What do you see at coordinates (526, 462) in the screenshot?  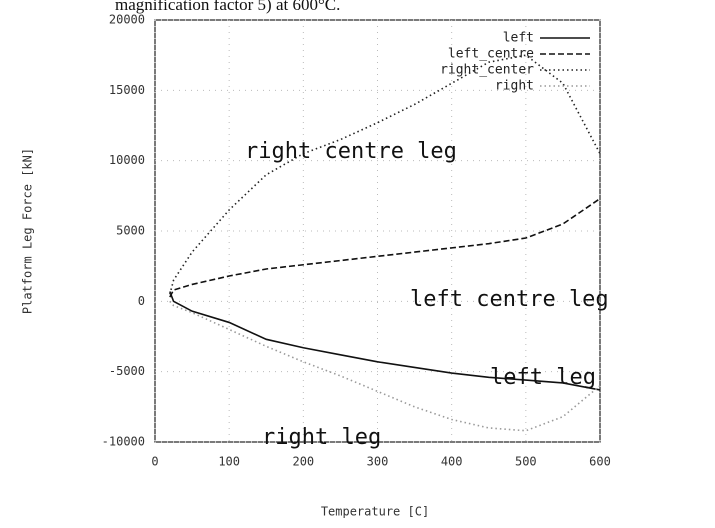 I see `x-tick-label: 500` at bounding box center [526, 462].